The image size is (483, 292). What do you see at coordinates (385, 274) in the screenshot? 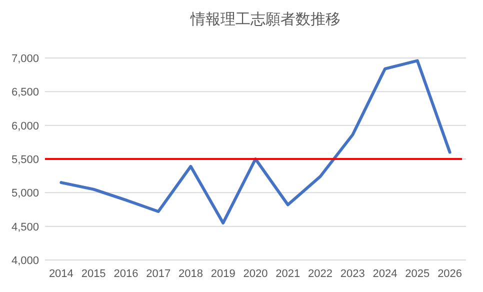
I see `x-tick-label: 2024` at bounding box center [385, 274].